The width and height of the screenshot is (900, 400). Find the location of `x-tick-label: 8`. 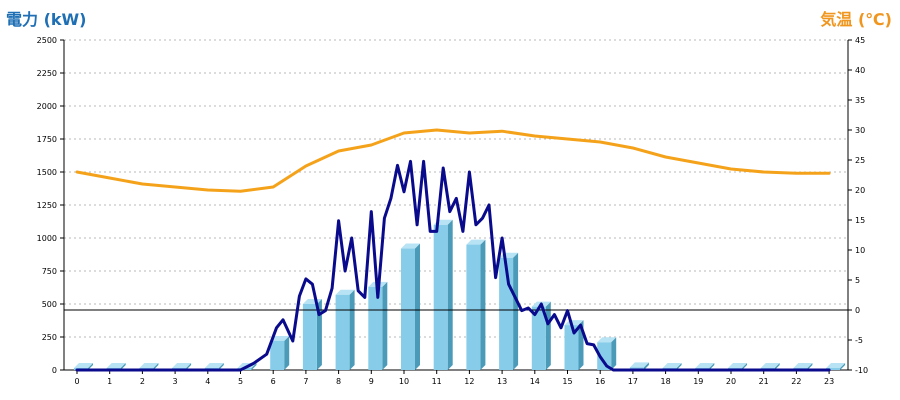

x-tick-label: 8 is located at coordinates (338, 381).